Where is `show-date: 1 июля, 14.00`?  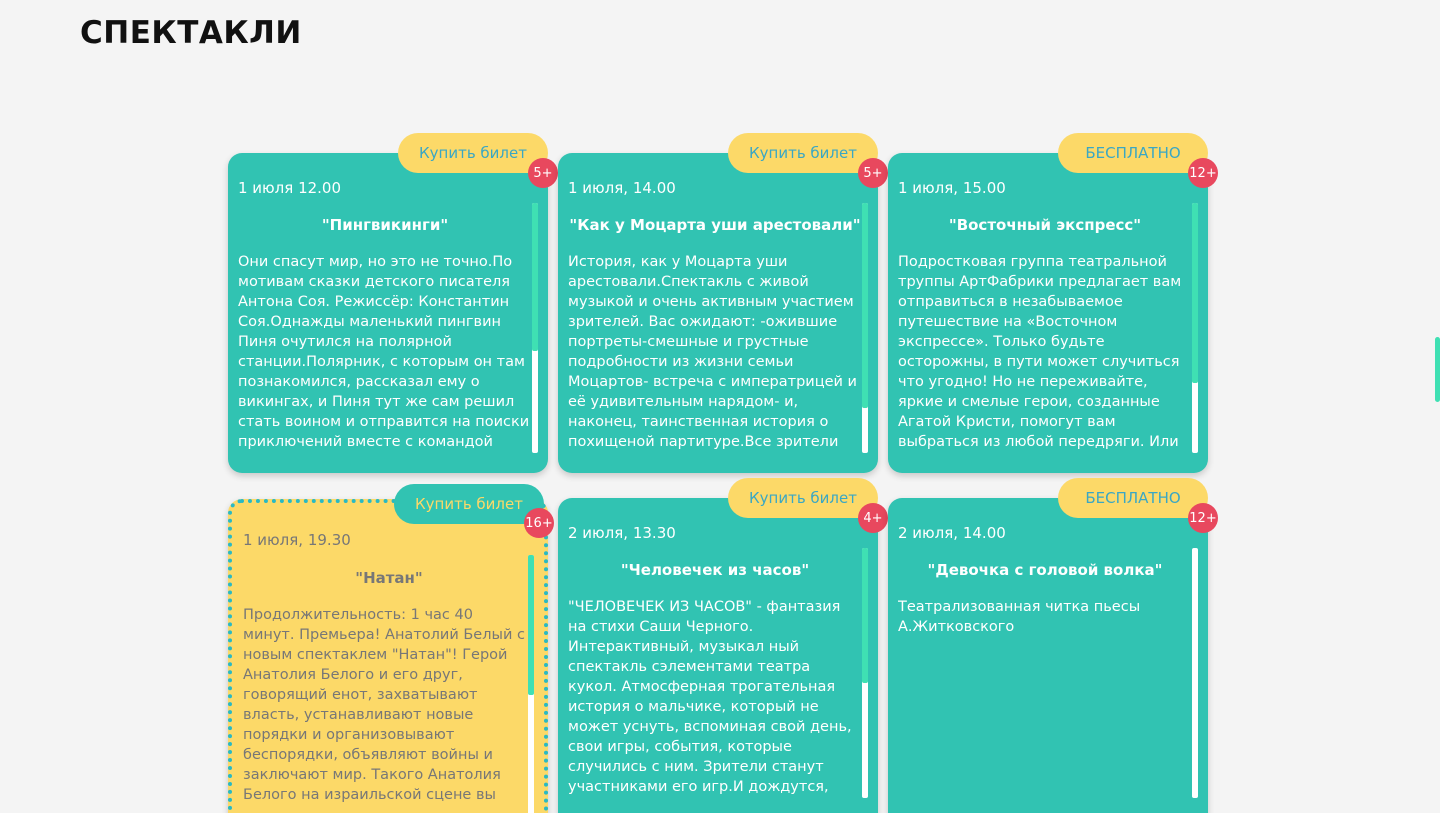 show-date: 1 июля, 14.00 is located at coordinates (622, 188).